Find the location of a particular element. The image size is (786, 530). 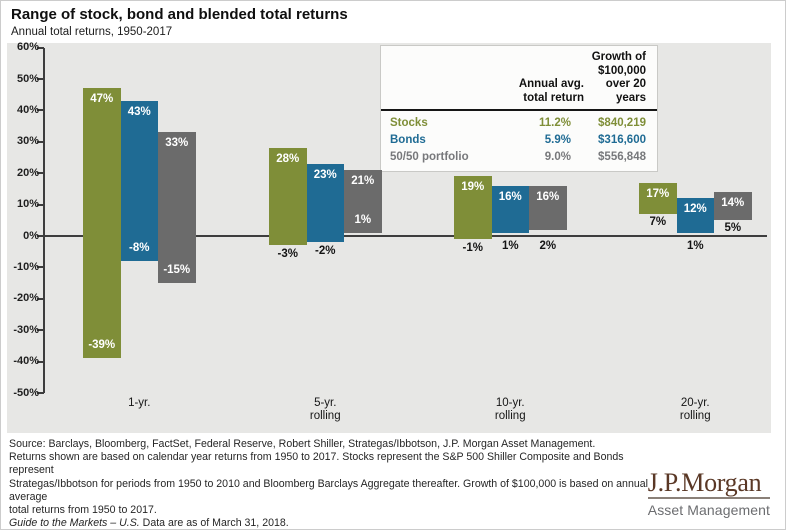

legend-header-growth-line1: Growth of $100,000 is located at coordinates (618, 64).